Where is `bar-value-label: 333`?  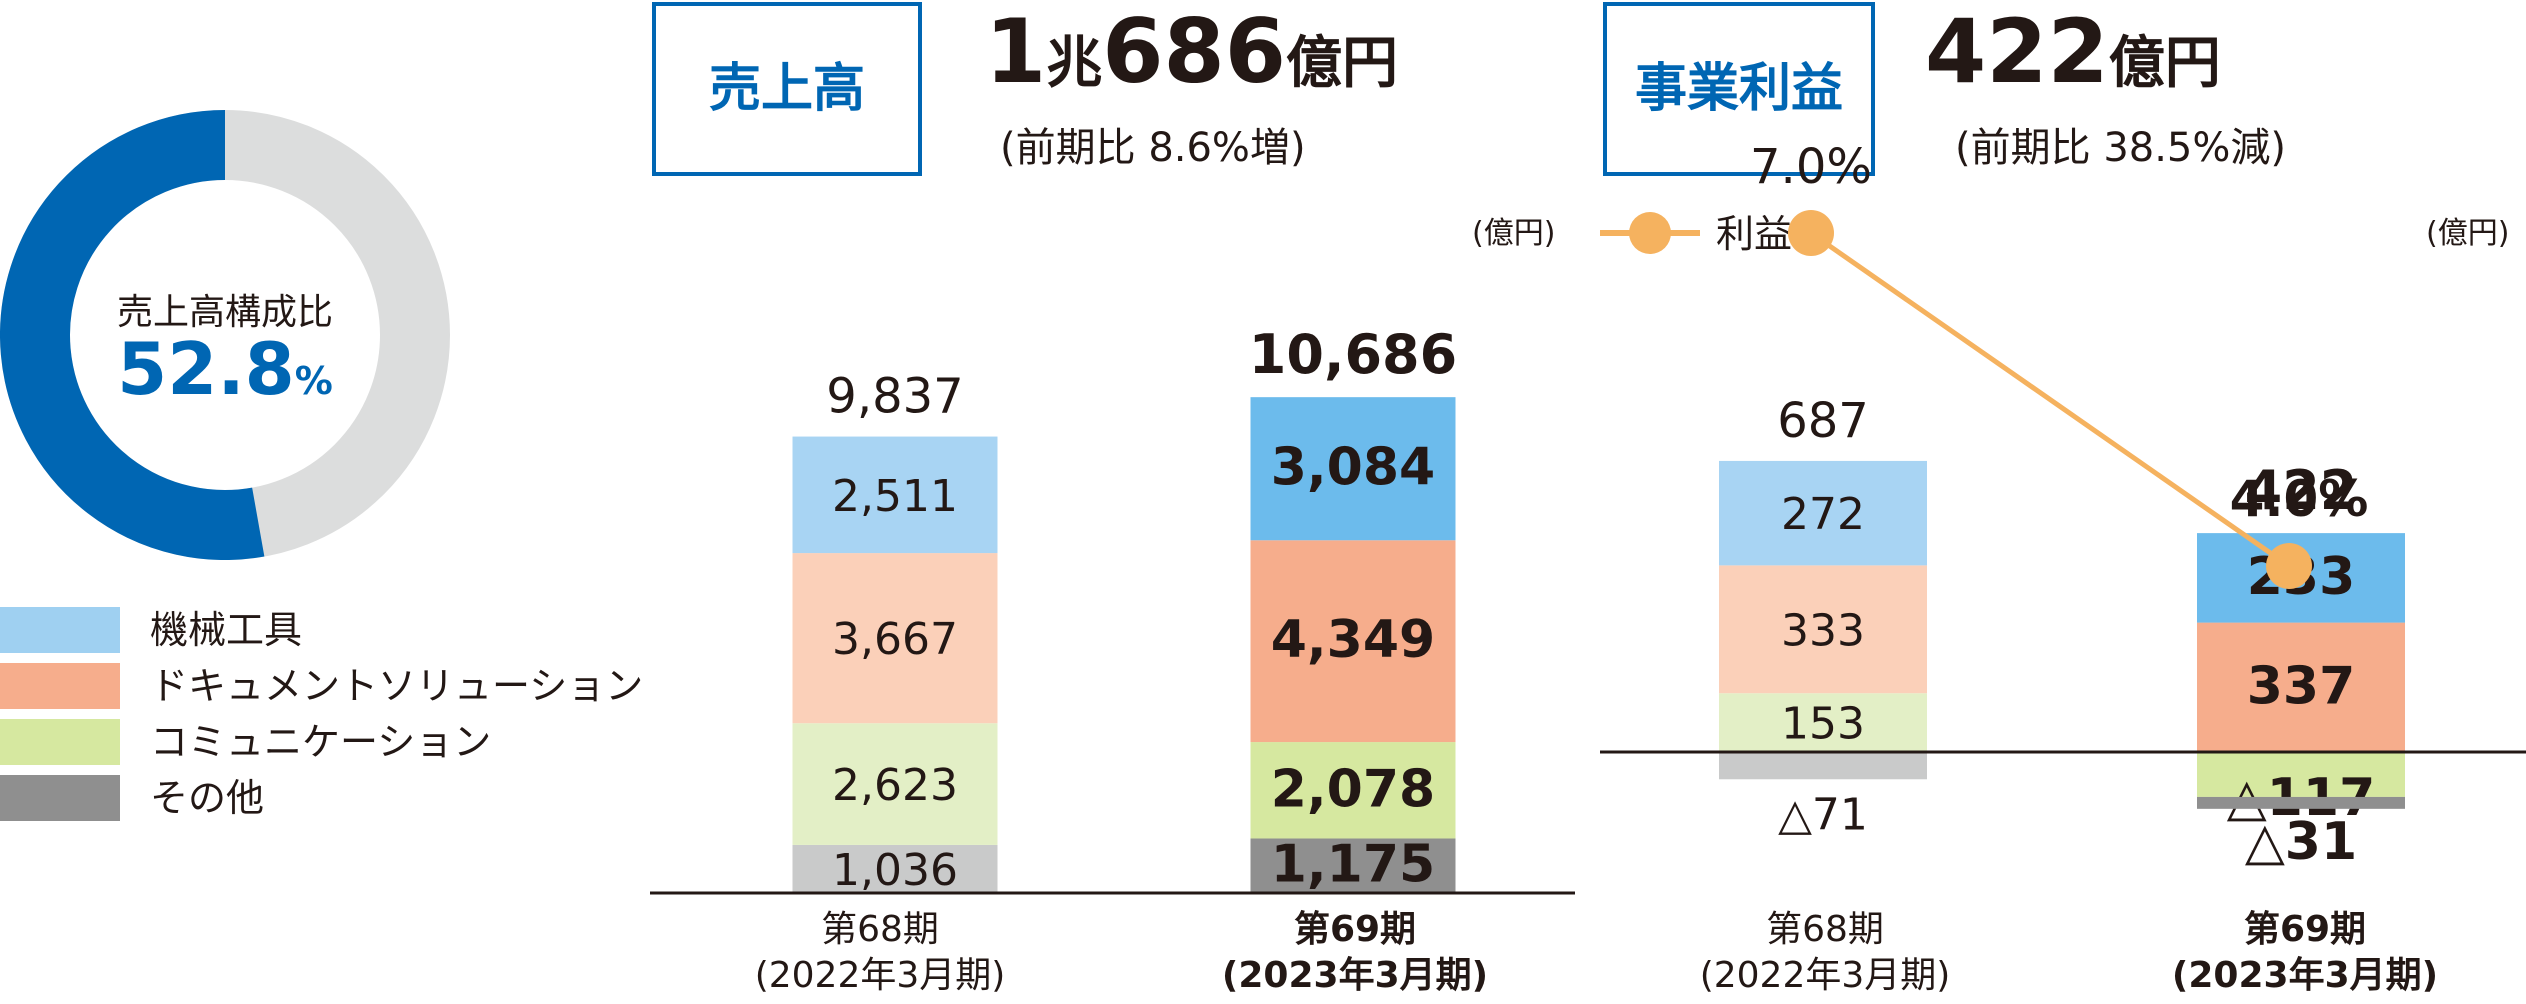 bar-value-label: 333 is located at coordinates (1823, 630).